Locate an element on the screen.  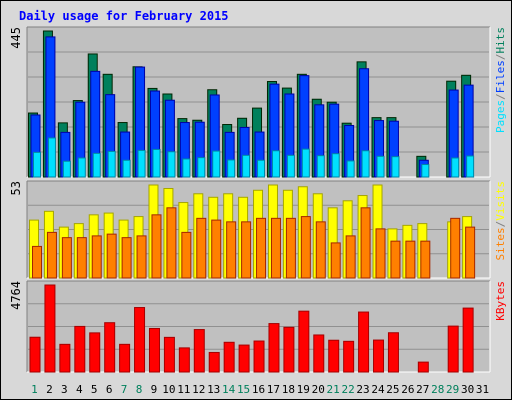
x-tick-label-31: 31 is located at coordinates (482, 389).